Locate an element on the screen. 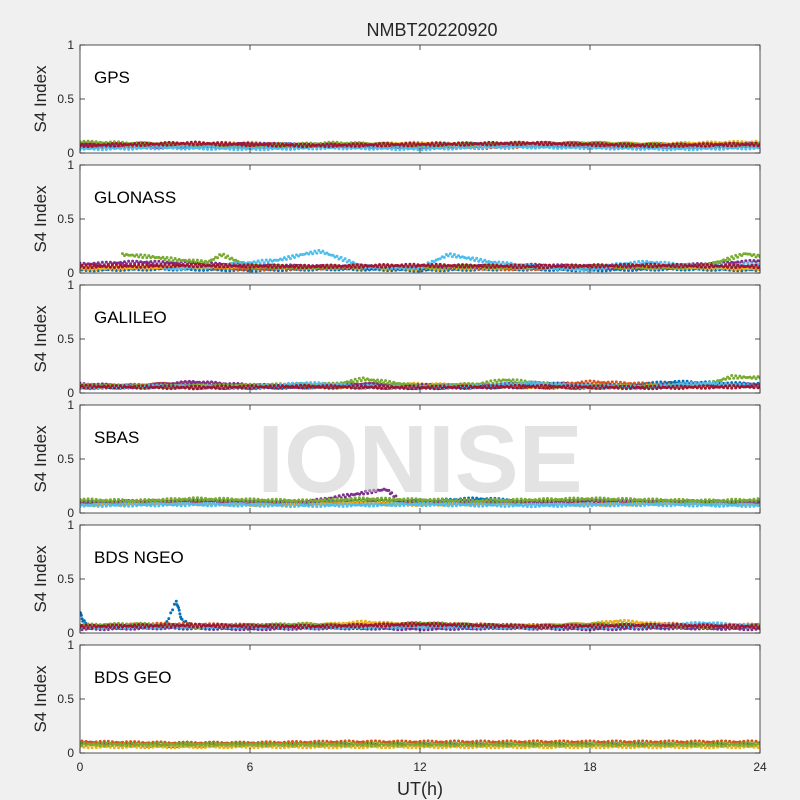 The image size is (800, 800). panel-label: BDS NGEO is located at coordinates (139, 557).